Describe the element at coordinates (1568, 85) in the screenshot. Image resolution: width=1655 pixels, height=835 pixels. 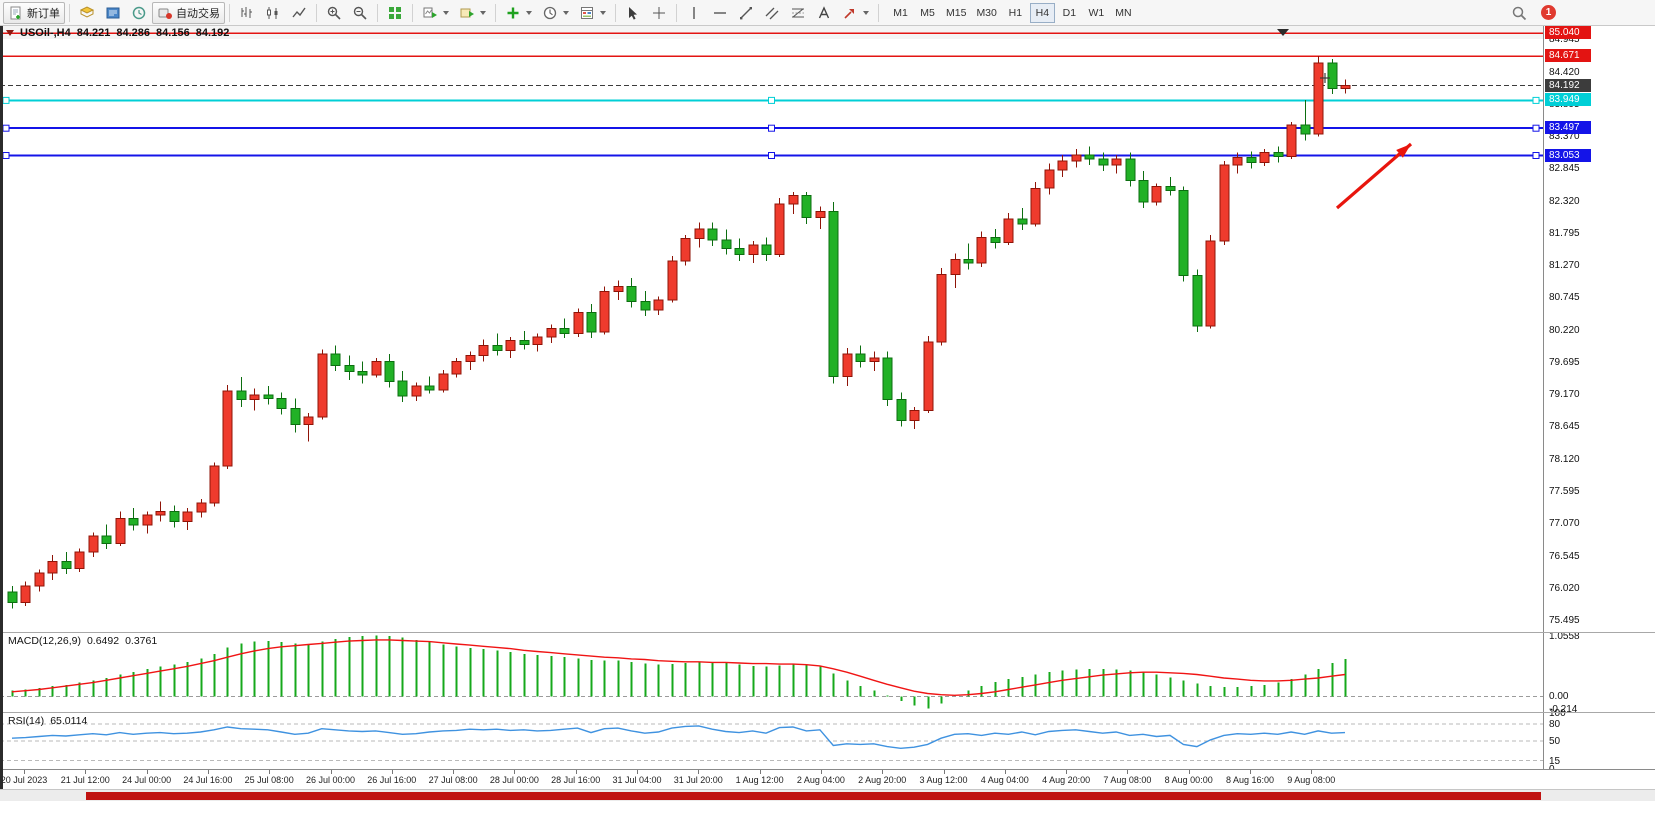
I see `price-line-label: 84.192` at that location.